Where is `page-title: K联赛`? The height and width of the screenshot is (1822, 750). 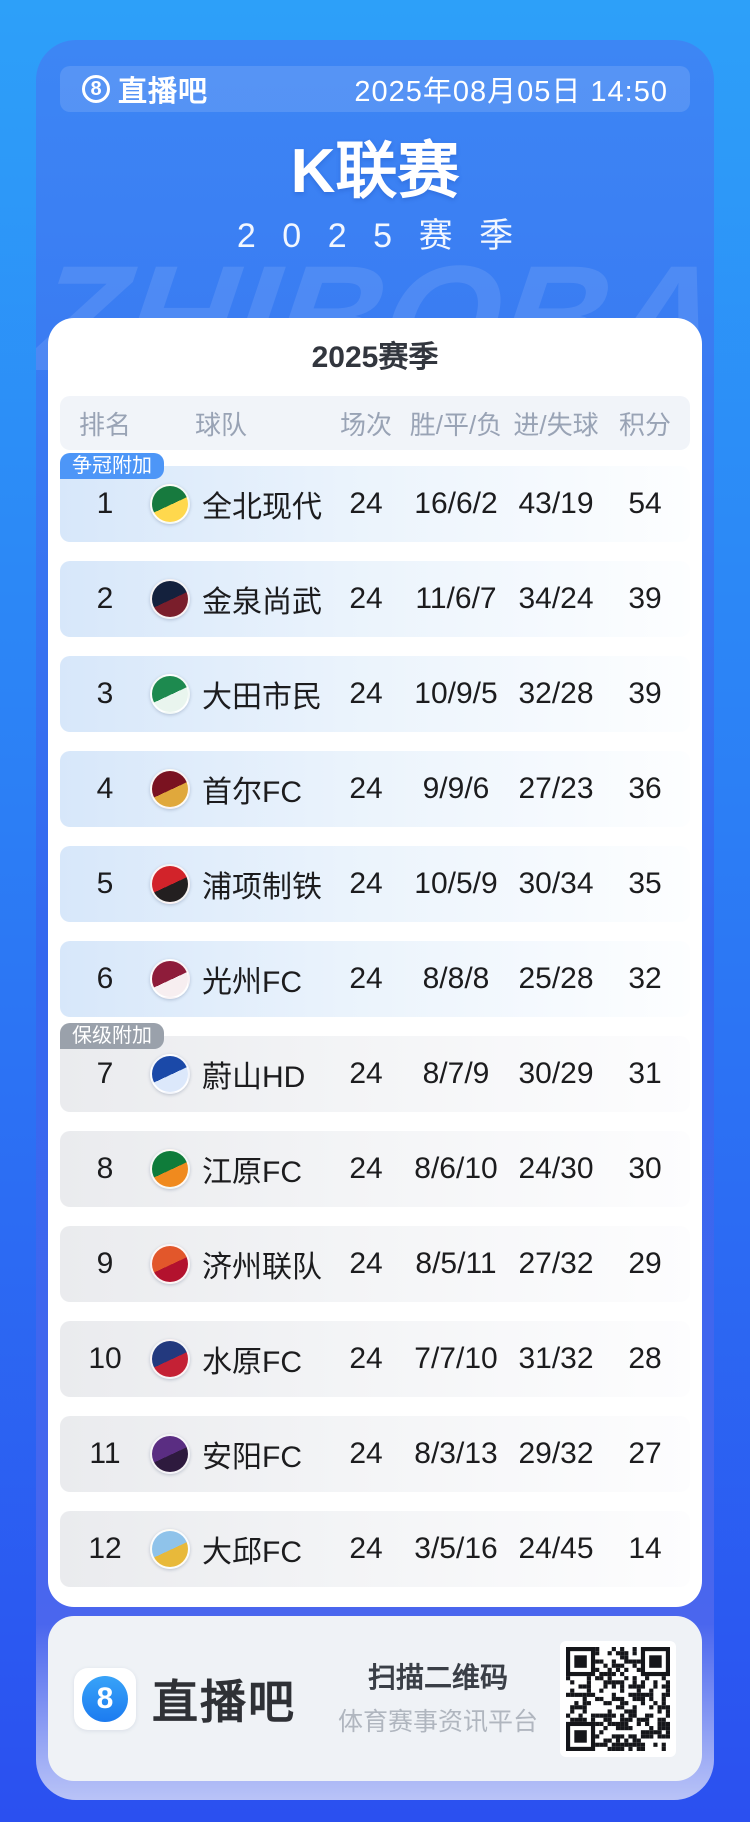
page-title: K联赛 is located at coordinates (375, 171).